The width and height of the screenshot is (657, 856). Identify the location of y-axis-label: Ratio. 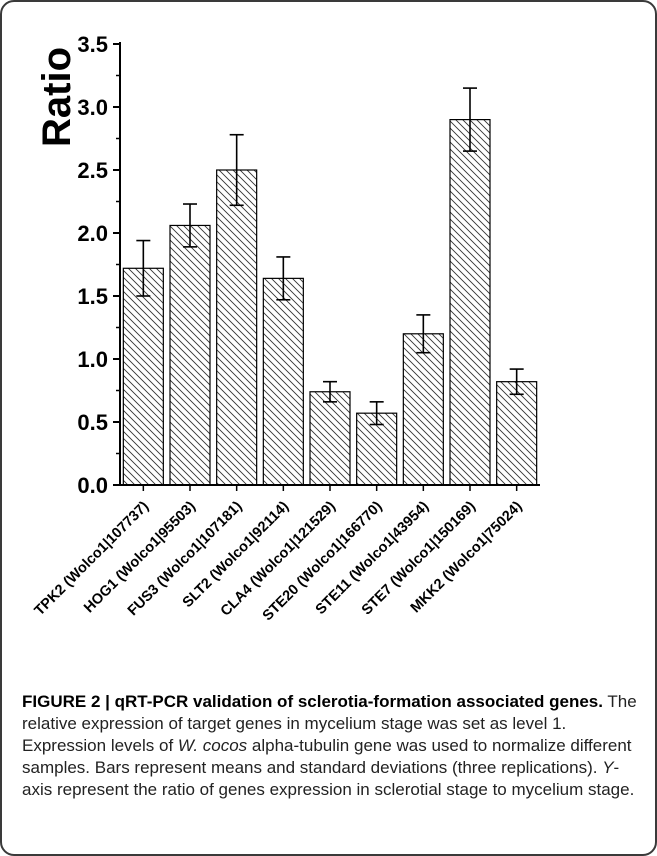
(57, 97).